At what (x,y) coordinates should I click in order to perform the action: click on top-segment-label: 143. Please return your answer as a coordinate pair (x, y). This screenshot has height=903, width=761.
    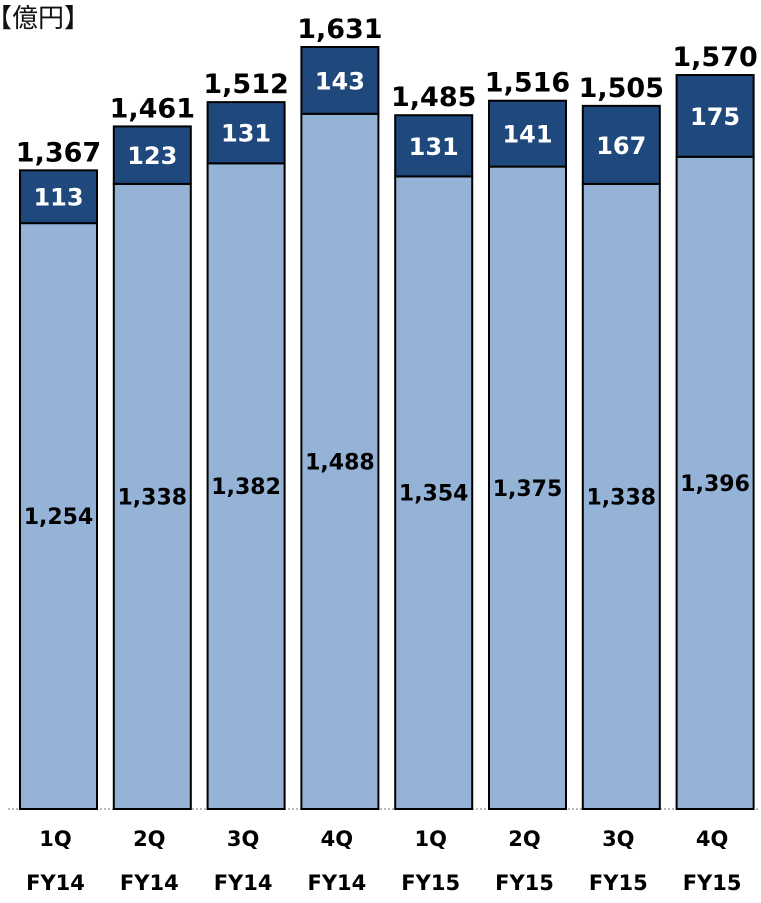
    Looking at the image, I should click on (340, 81).